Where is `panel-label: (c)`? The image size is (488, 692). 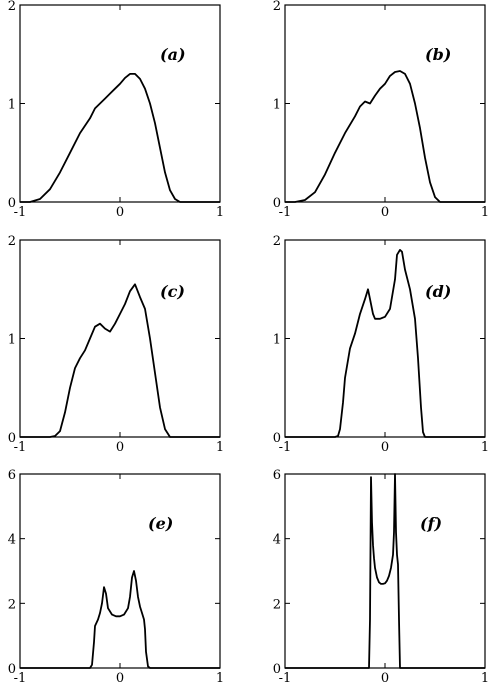
panel-label: (c) is located at coordinates (172, 291).